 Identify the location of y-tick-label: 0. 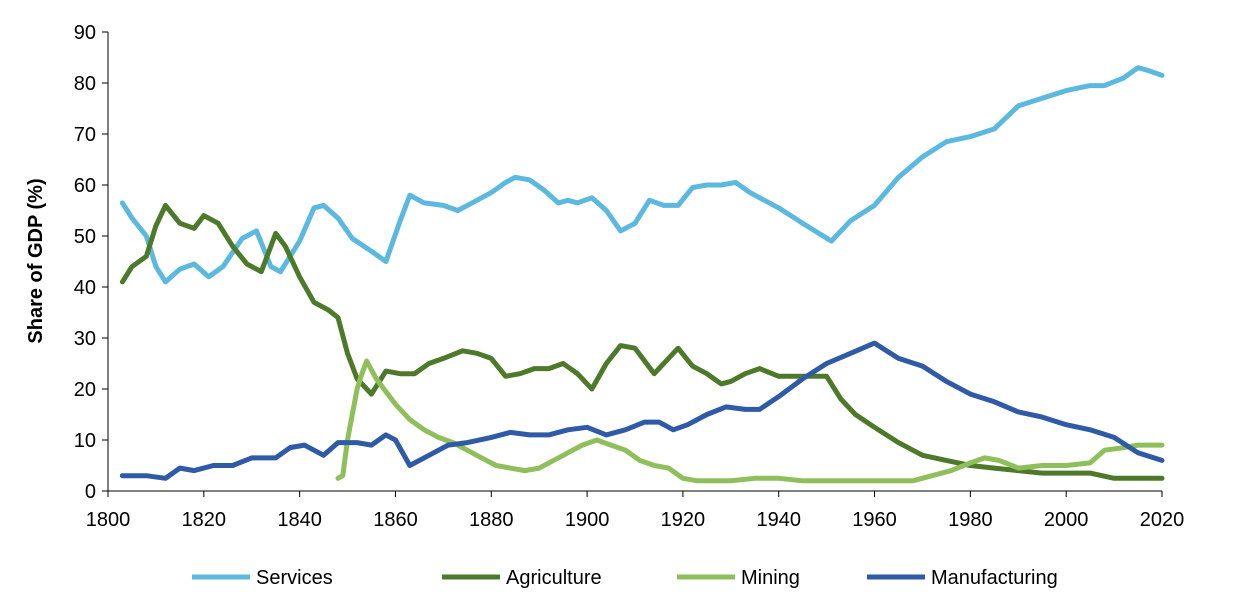
(90, 492).